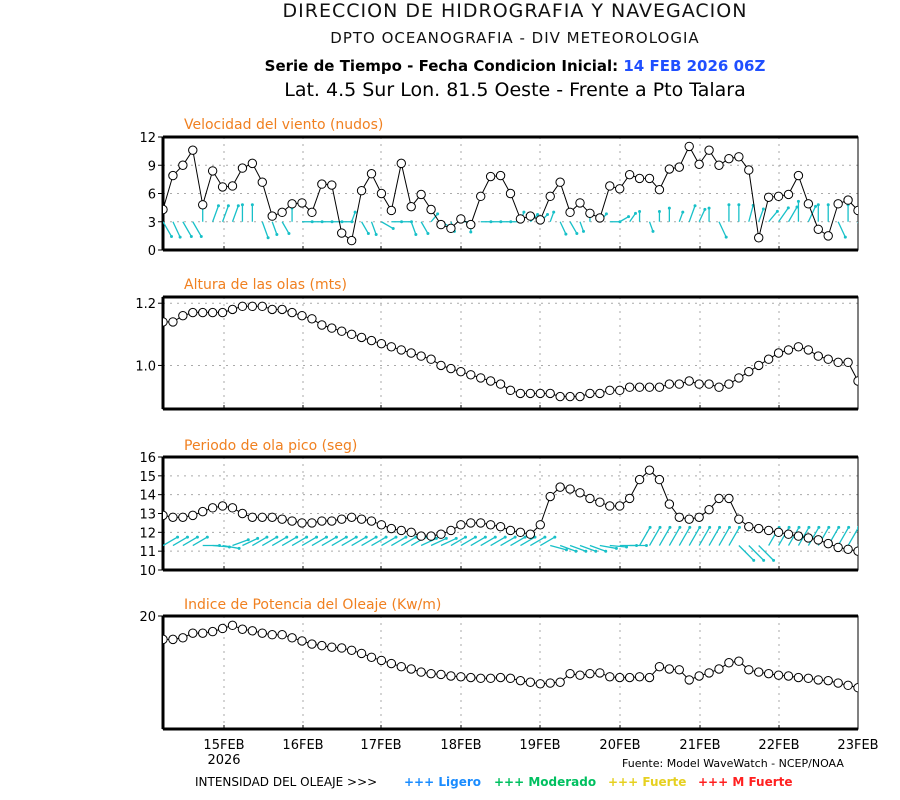  Describe the element at coordinates (745, 782) in the screenshot. I see `legend-item: +++ M Fuerte` at that location.